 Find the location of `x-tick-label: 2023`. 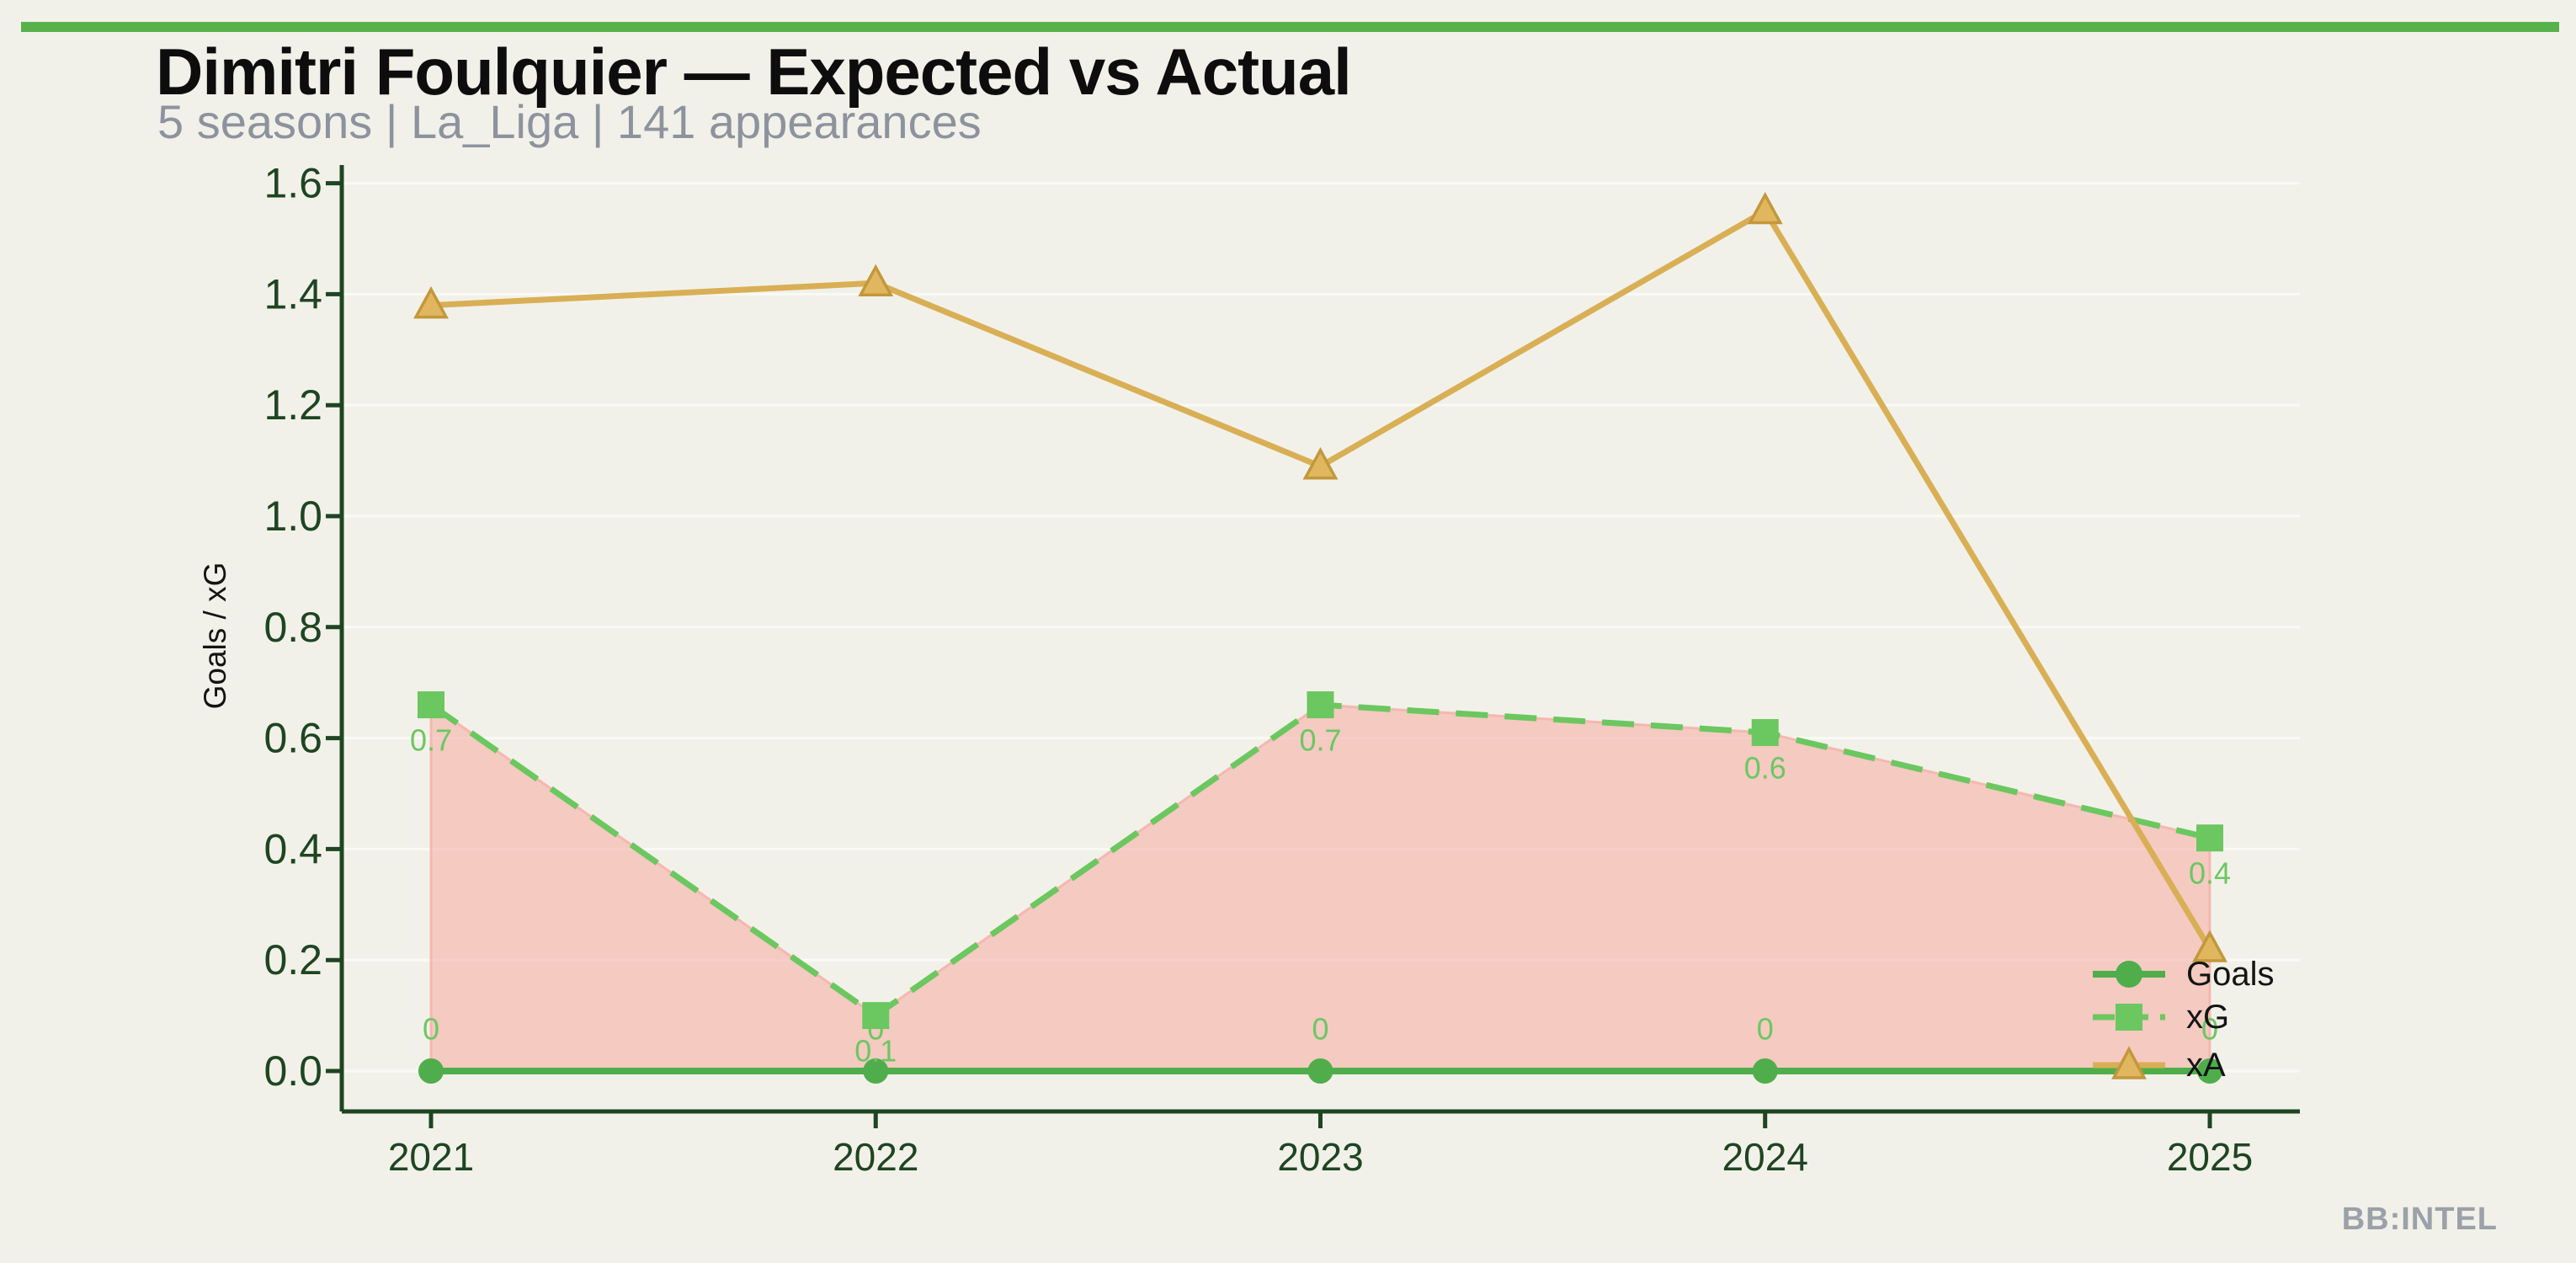

x-tick-label: 2023 is located at coordinates (1320, 1157).